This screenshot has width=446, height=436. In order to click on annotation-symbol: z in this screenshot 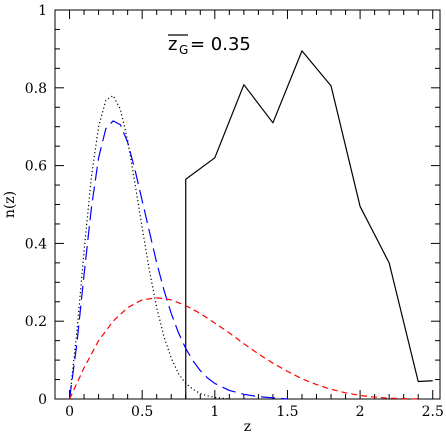, I will do `click(172, 44)`.